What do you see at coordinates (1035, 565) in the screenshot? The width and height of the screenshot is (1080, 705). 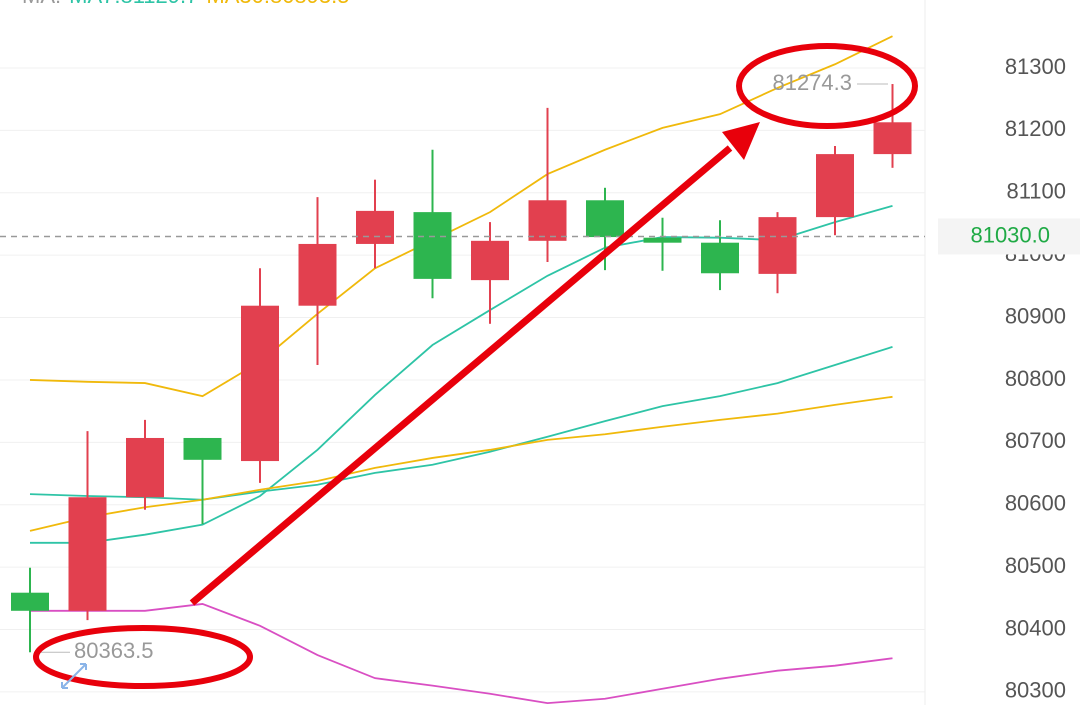 I see `y-tick-label: 80500` at bounding box center [1035, 565].